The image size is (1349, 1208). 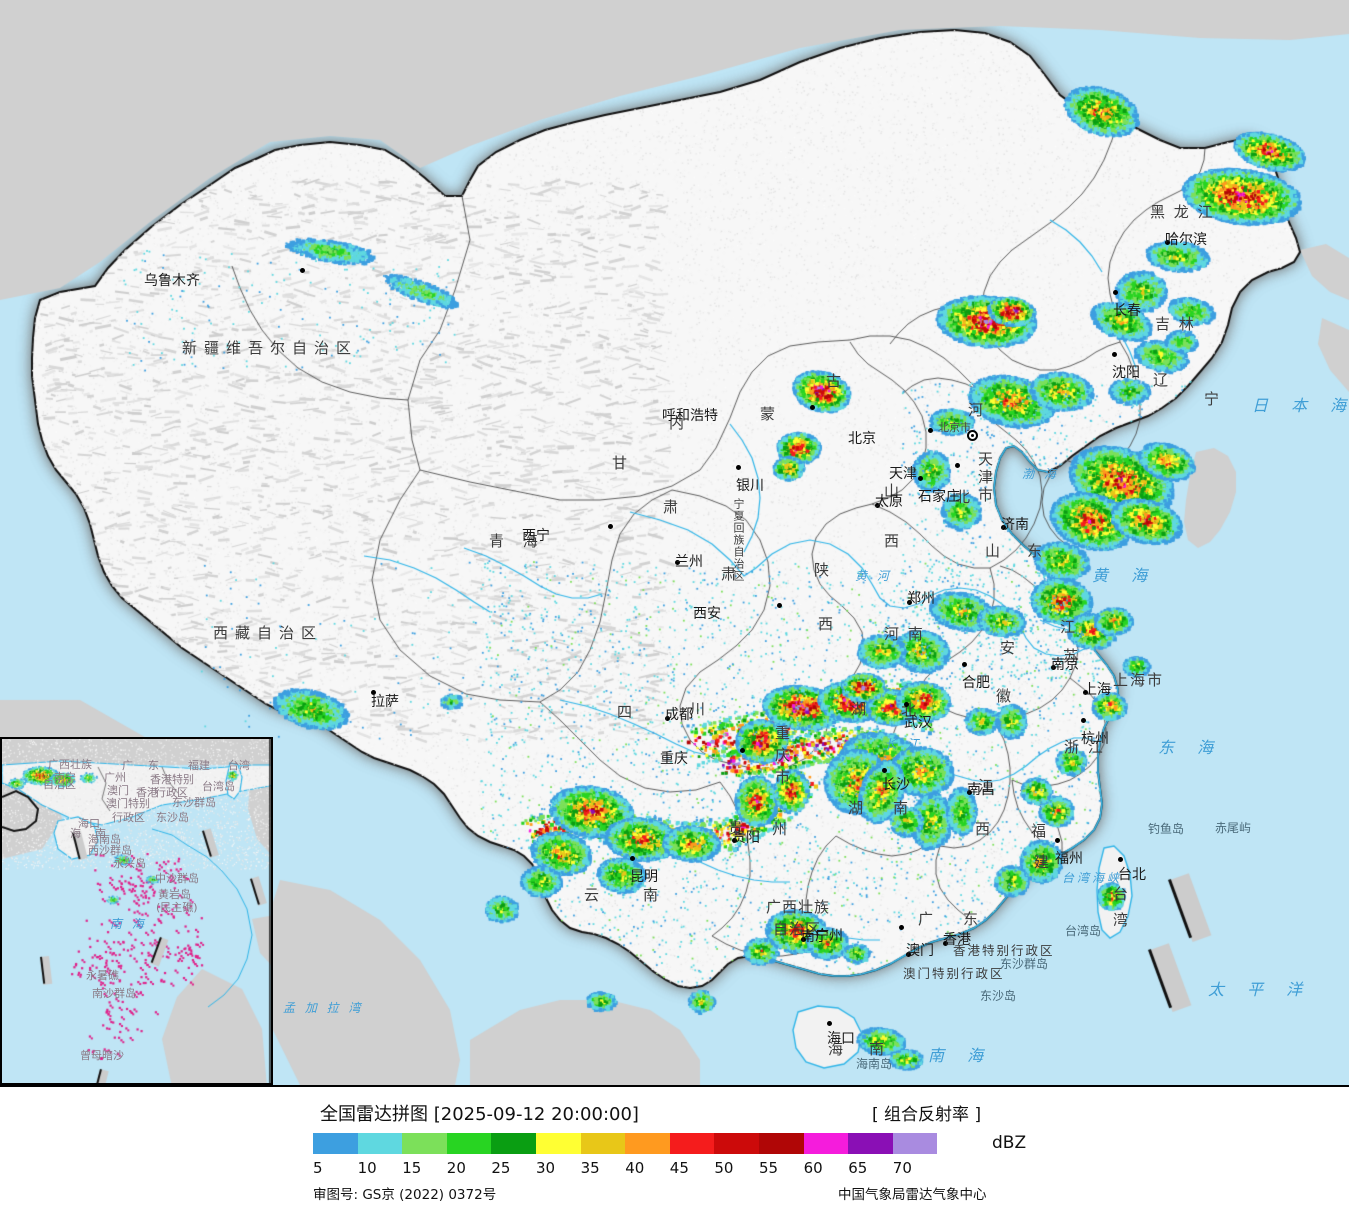 What do you see at coordinates (724, 1168) in the screenshot?
I see `colorbar-tick: 50` at bounding box center [724, 1168].